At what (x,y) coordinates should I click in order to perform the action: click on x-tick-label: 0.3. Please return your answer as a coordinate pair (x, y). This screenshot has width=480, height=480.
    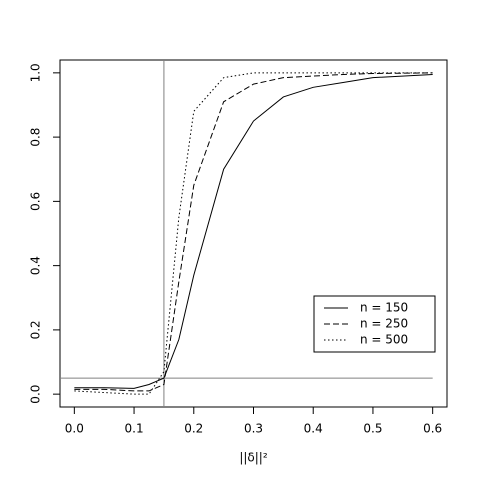
    Looking at the image, I should click on (253, 429).